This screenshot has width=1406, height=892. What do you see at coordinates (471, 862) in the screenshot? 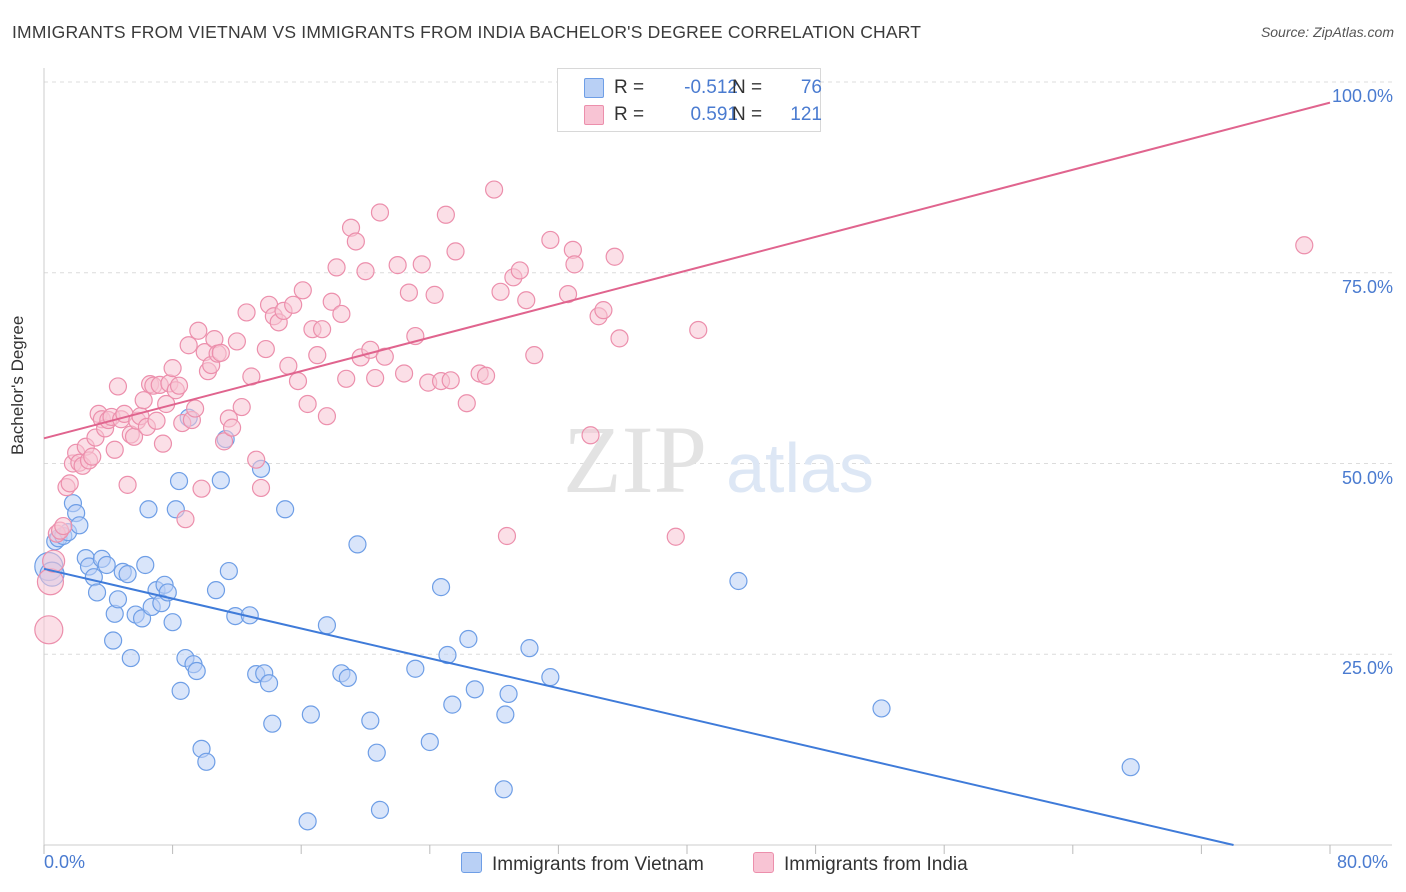
I see `legend-swatch-vietnam` at bounding box center [471, 862].